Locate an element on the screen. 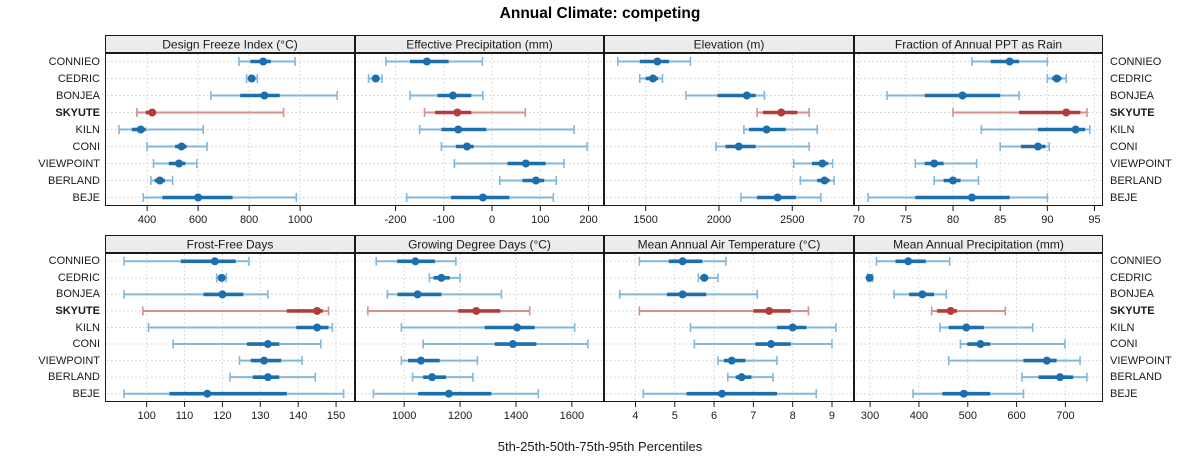 This screenshot has width=1200, height=475. x-tick-label: 95 is located at coordinates (1094, 220).